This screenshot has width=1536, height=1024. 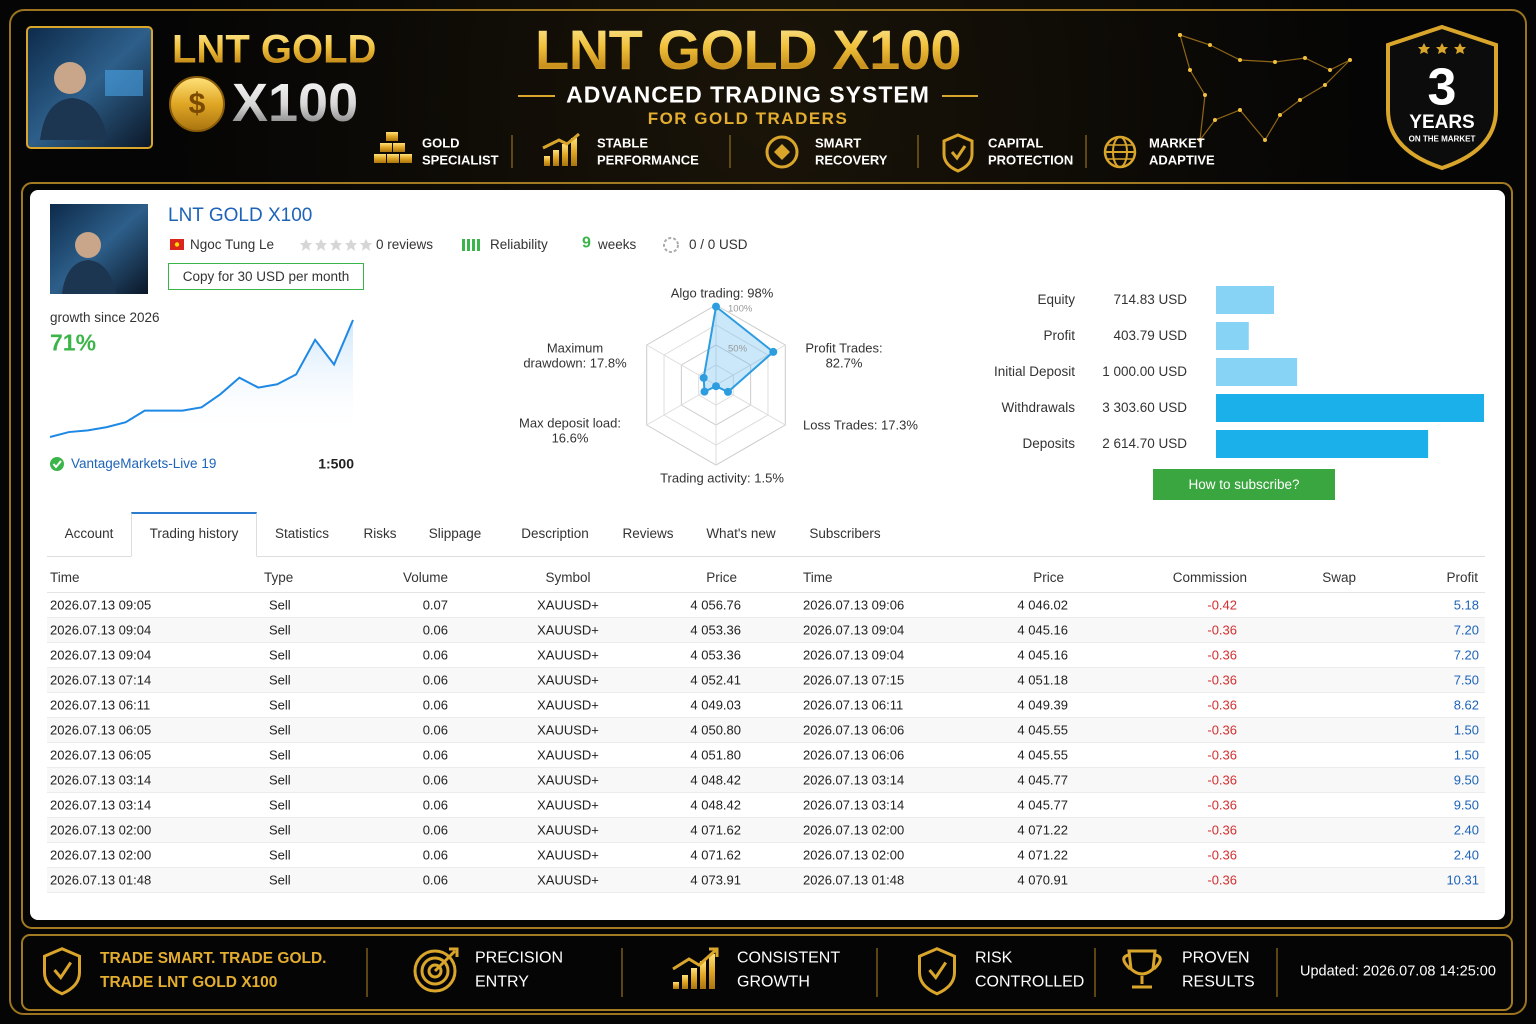 What do you see at coordinates (648, 160) in the screenshot?
I see `feature-label: PERFORMANCE` at bounding box center [648, 160].